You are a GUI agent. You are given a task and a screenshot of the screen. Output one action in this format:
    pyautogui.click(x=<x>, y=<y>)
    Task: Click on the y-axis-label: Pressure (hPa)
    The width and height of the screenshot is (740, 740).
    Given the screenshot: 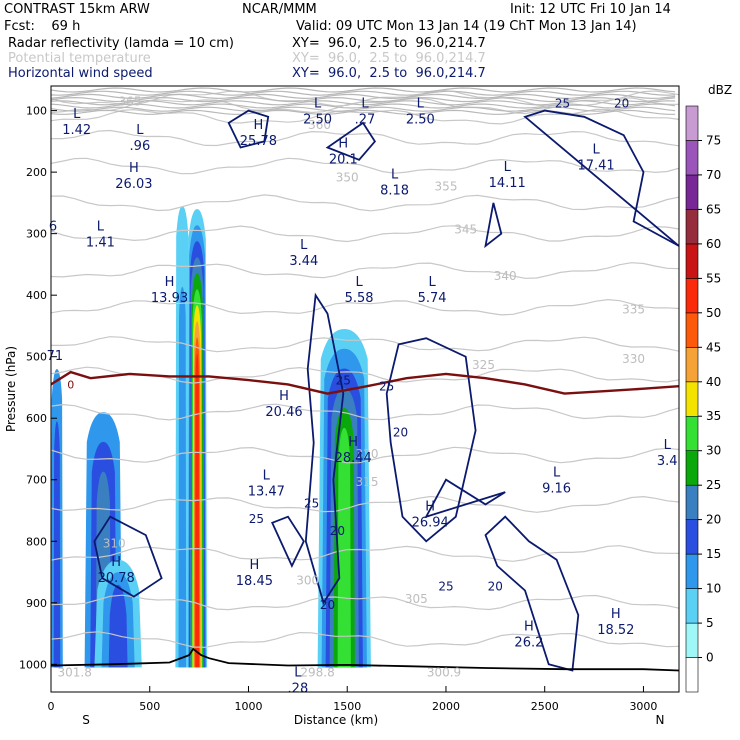 What is the action you would take?
    pyautogui.click(x=11, y=389)
    